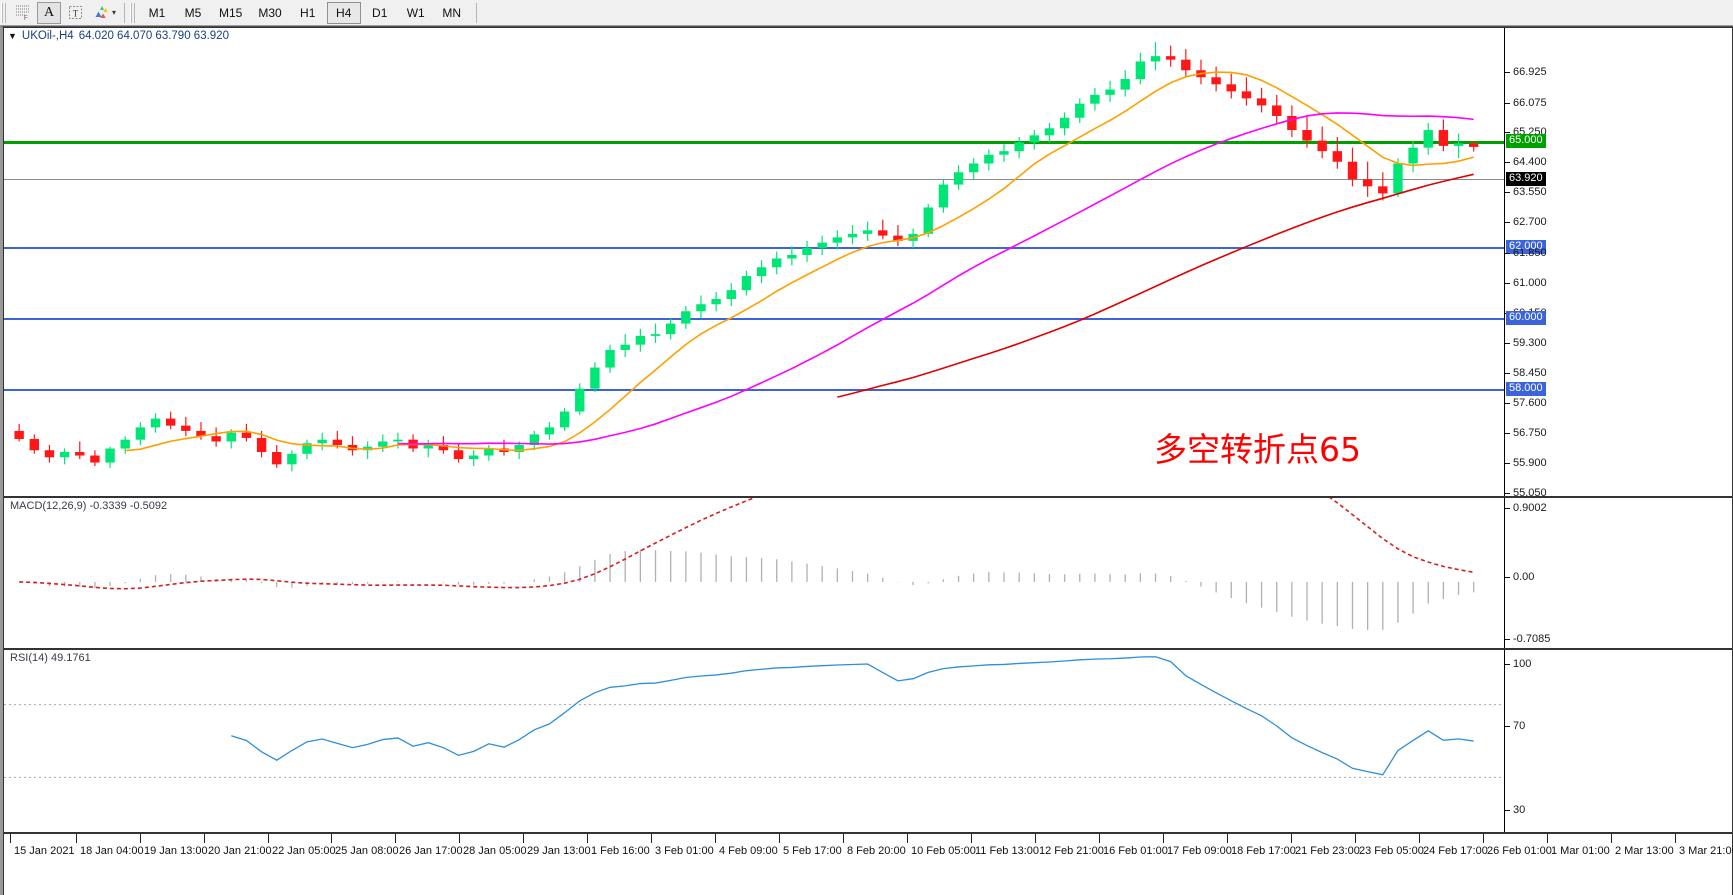 This screenshot has height=895, width=1733. What do you see at coordinates (1526, 162) in the screenshot?
I see `price-axis-tick: 64.400` at bounding box center [1526, 162].